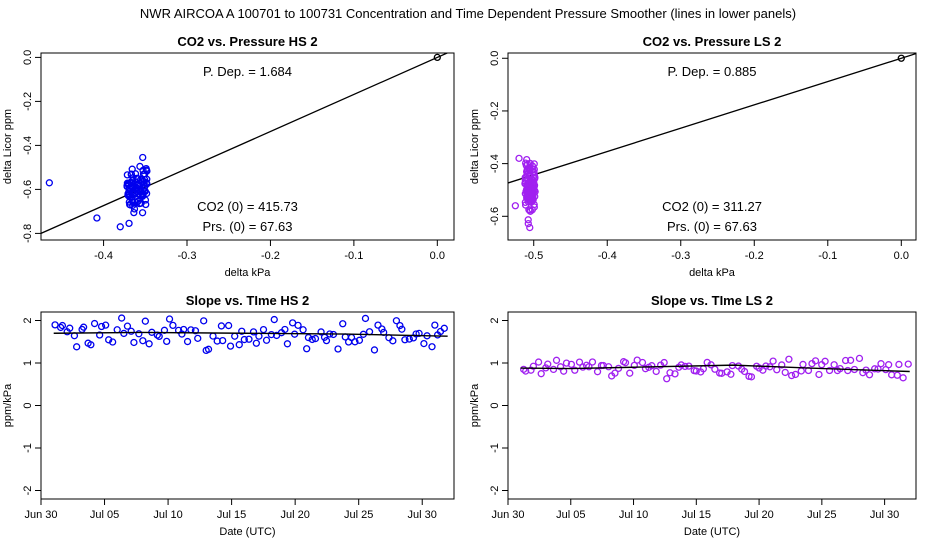 Image resolution: width=936 pixels, height=540 pixels. What do you see at coordinates (28, 448) in the screenshot?
I see `y-tick-label: -1` at bounding box center [28, 448].